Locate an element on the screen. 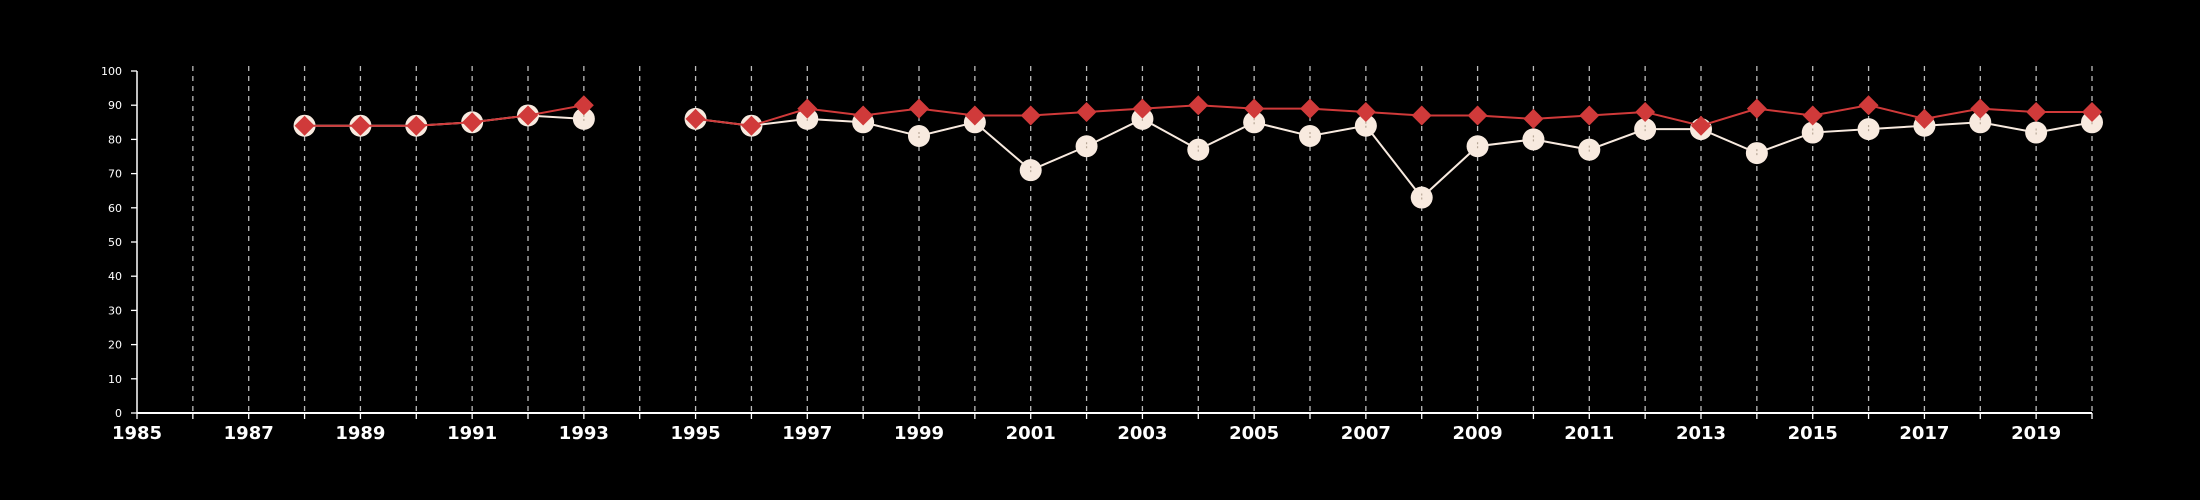 This screenshot has width=2200, height=500. y-tick-label: 30 is located at coordinates (115, 310).